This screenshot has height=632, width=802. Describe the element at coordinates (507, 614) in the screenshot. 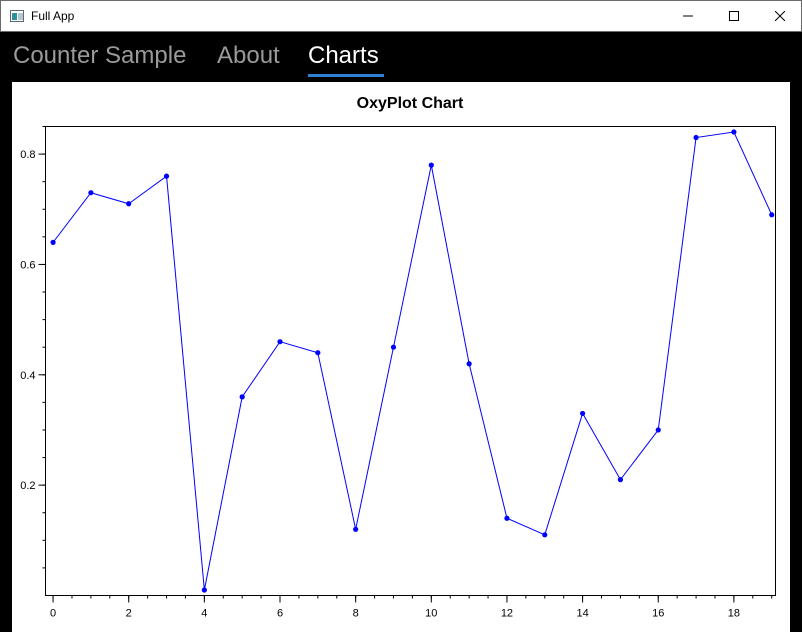

I see `x-tick-label: 12` at that location.